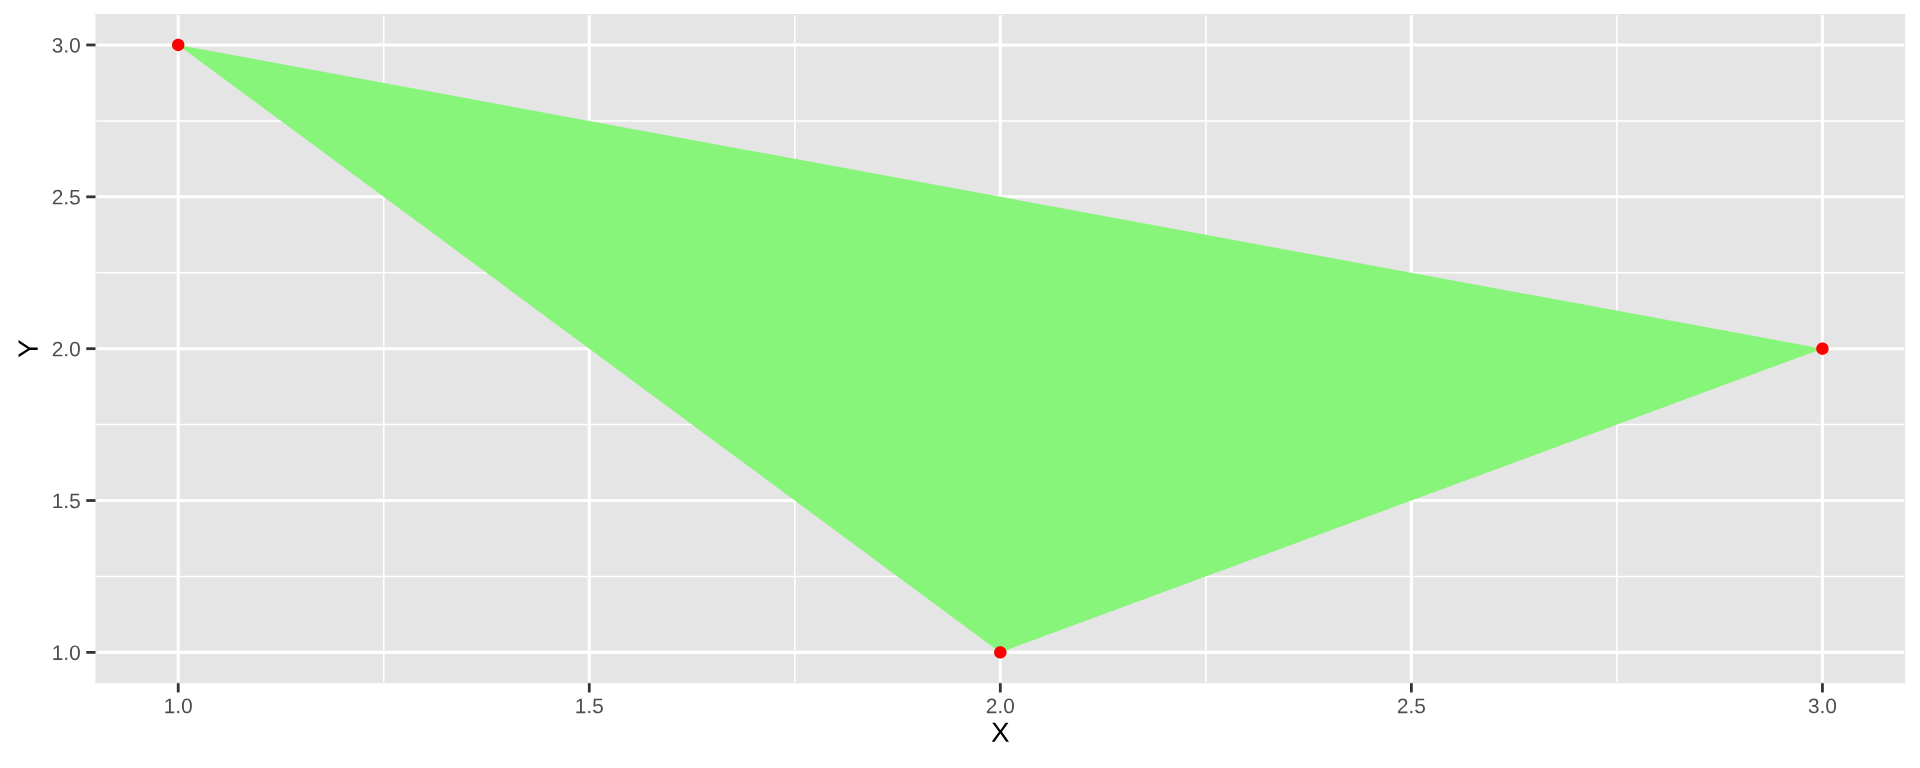  I want to click on y-tick-label: 2.5, so click(66, 197).